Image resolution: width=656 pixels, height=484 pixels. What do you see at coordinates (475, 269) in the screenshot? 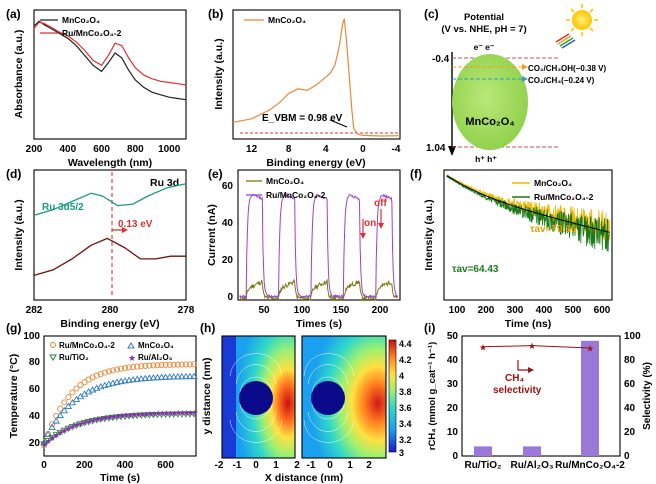
I see `panel-f-tau2: τav=64.43` at bounding box center [475, 269].